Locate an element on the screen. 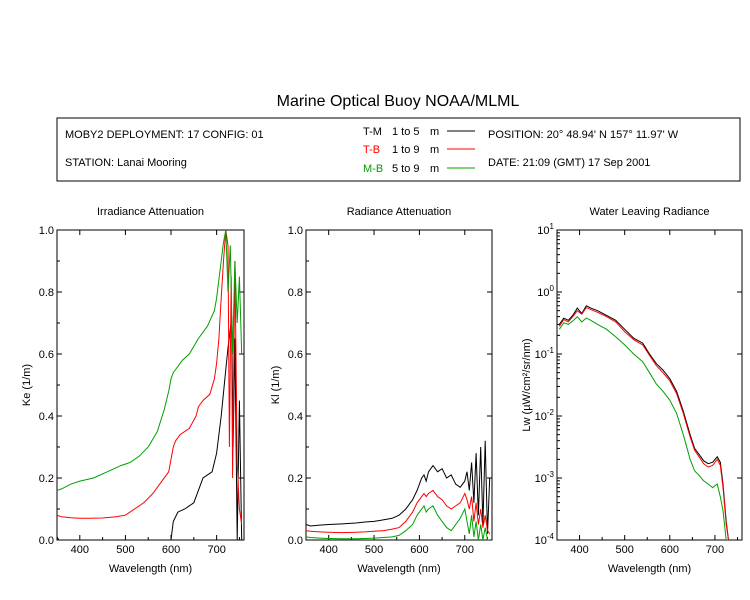  legend: T-M 1 to 5 m T-B 1 to 9 m M-B 5 to 9 m is located at coordinates (419, 150).